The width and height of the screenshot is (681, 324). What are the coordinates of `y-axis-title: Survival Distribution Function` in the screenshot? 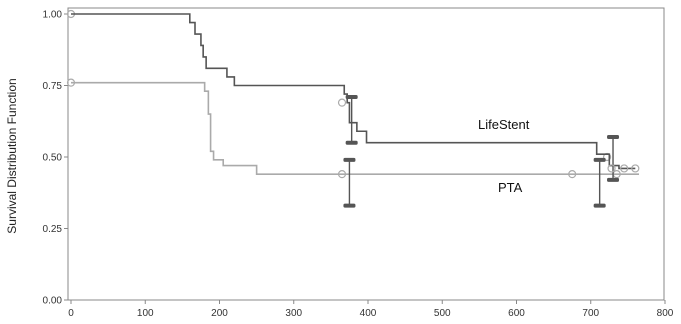 It's located at (12, 155).